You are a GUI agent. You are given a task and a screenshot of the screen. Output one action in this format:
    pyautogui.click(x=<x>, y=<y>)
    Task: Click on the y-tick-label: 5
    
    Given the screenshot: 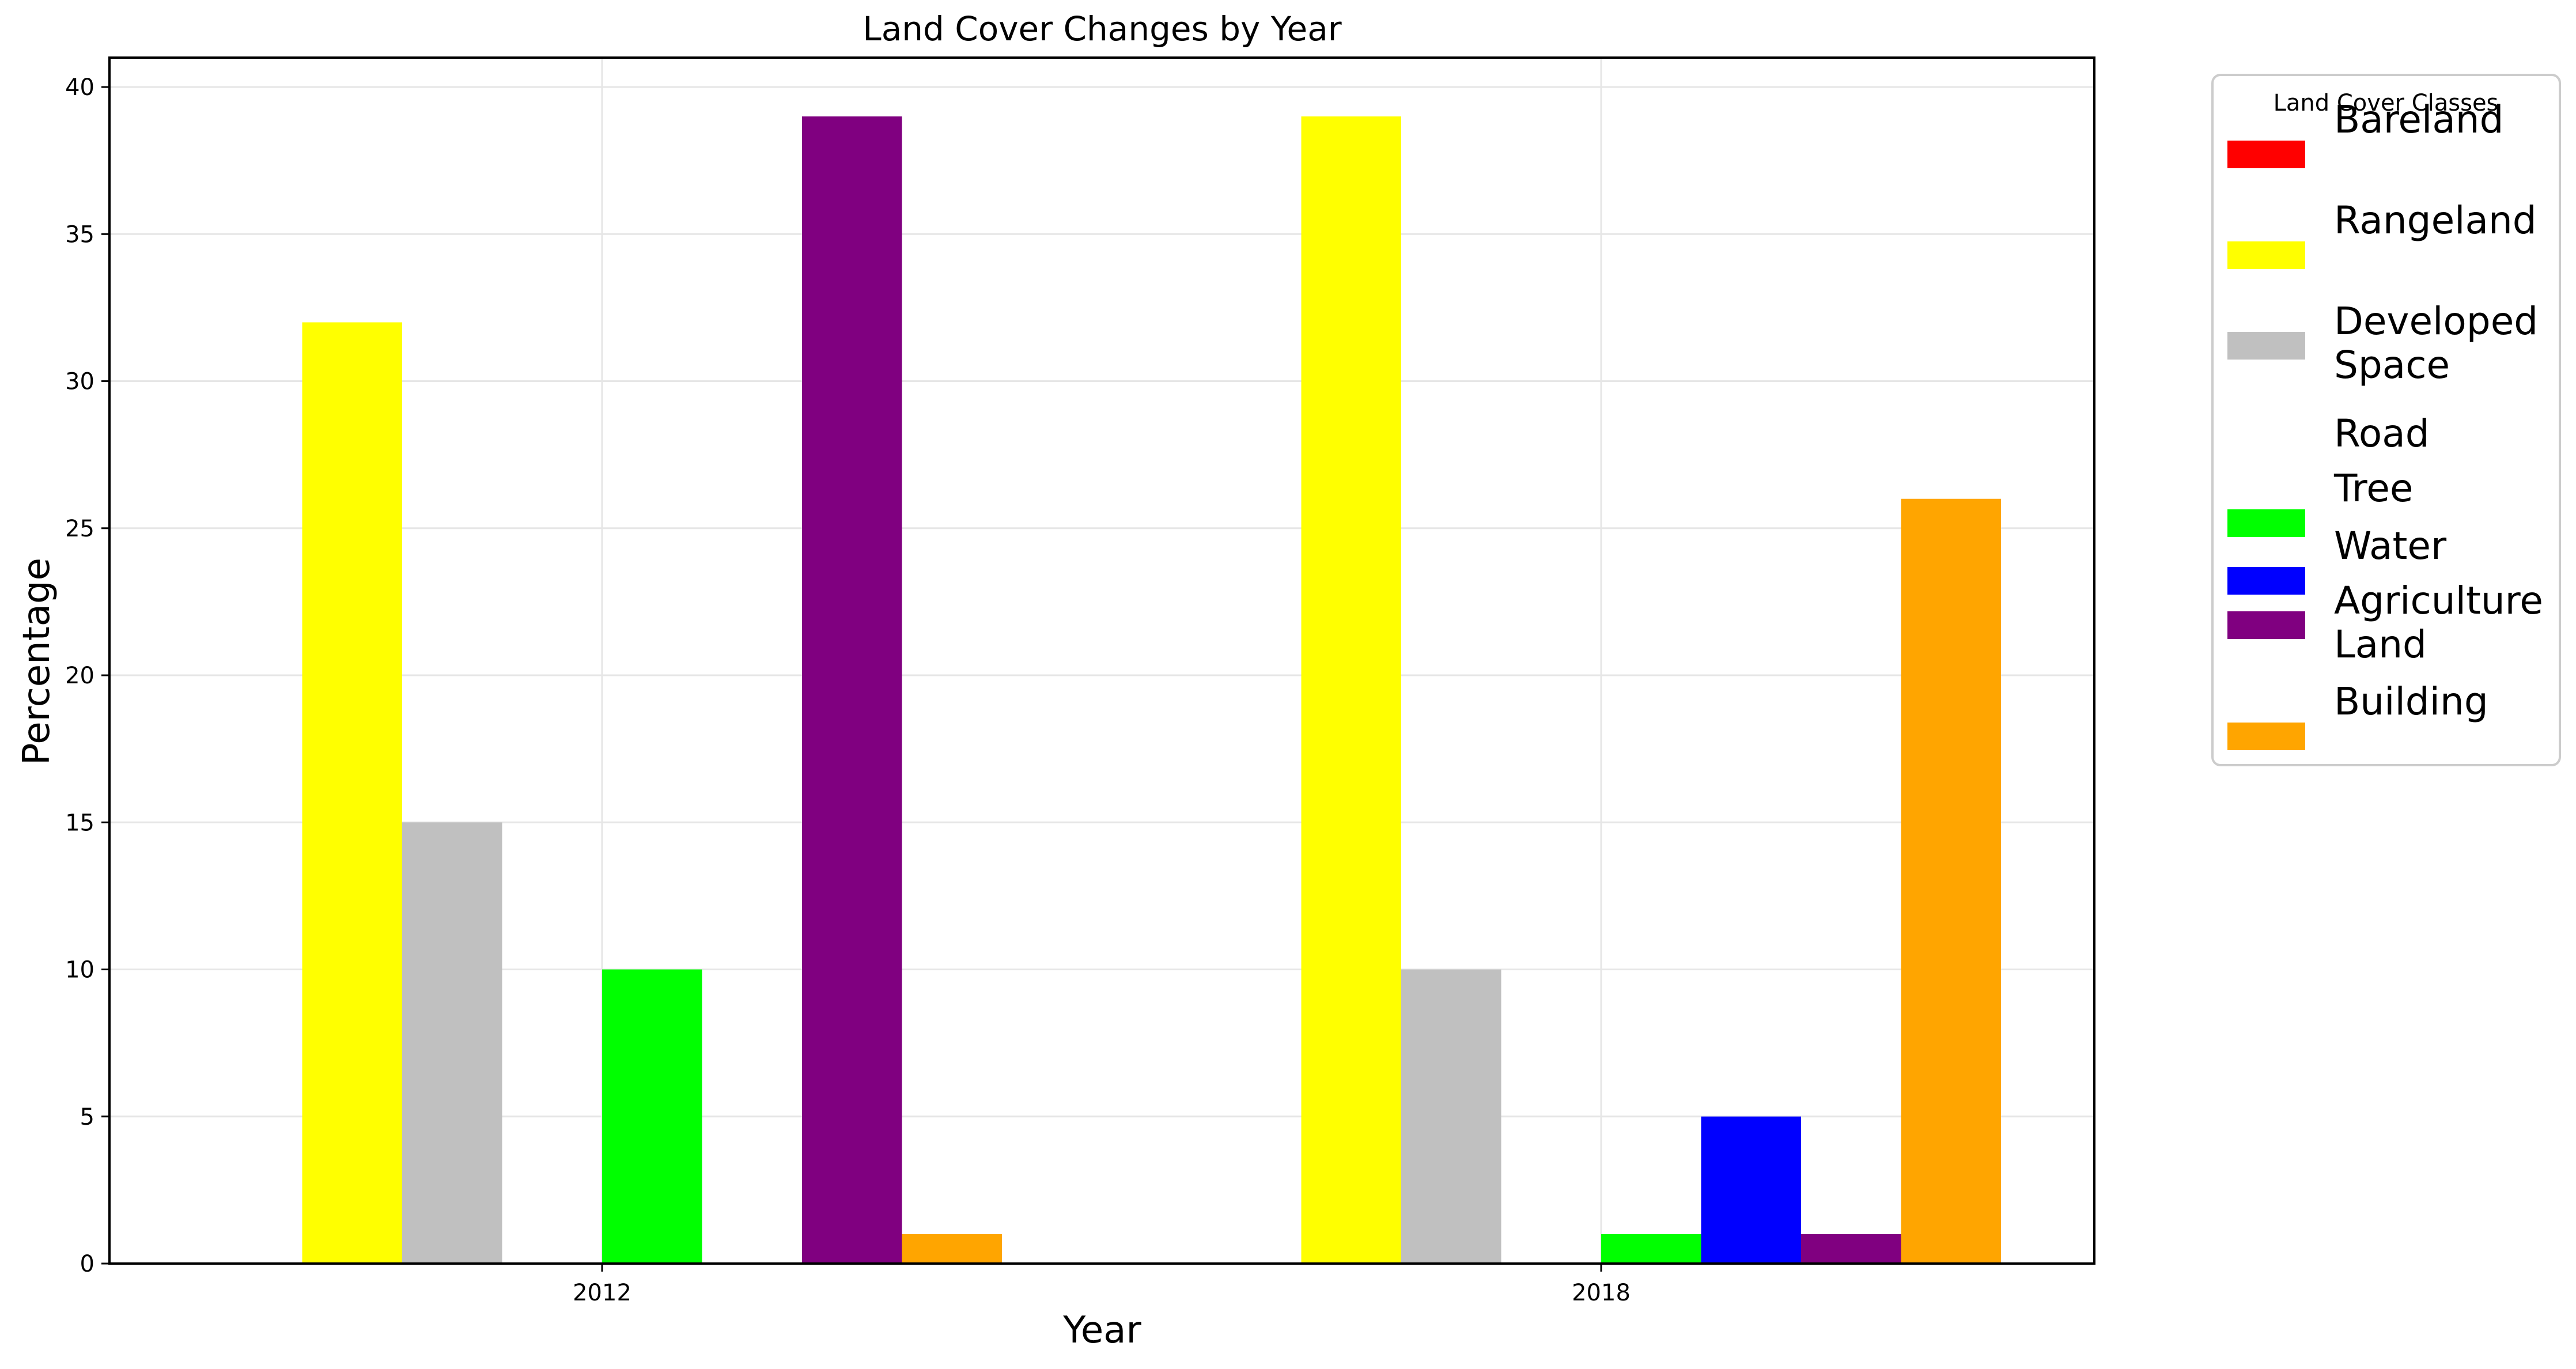 What is the action you would take?
    pyautogui.click(x=87, y=1117)
    